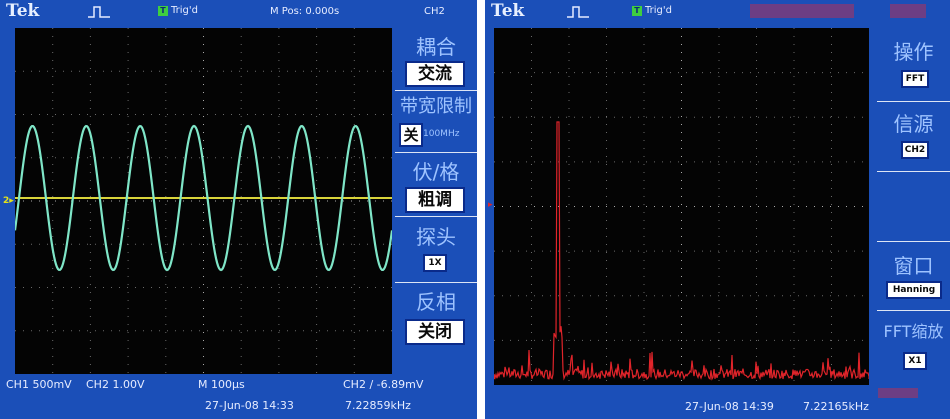 This screenshot has width=950, height=419. Describe the element at coordinates (435, 332) in the screenshot. I see `invert-button: 关闭` at that location.